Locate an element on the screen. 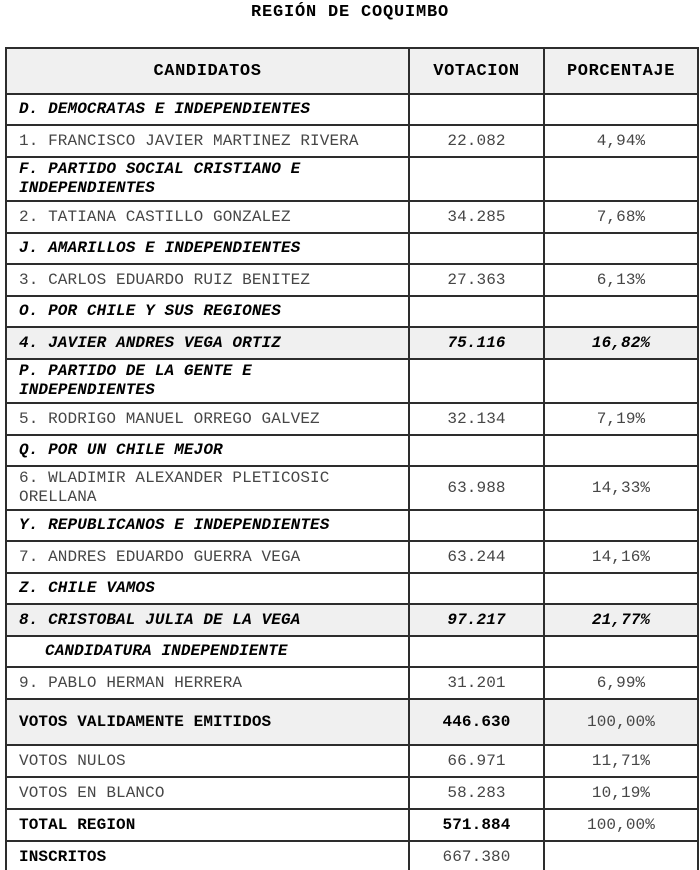  candidate-row: 9. PABLO HERMAN HERRERA 31.201 6,99% is located at coordinates (352, 683).